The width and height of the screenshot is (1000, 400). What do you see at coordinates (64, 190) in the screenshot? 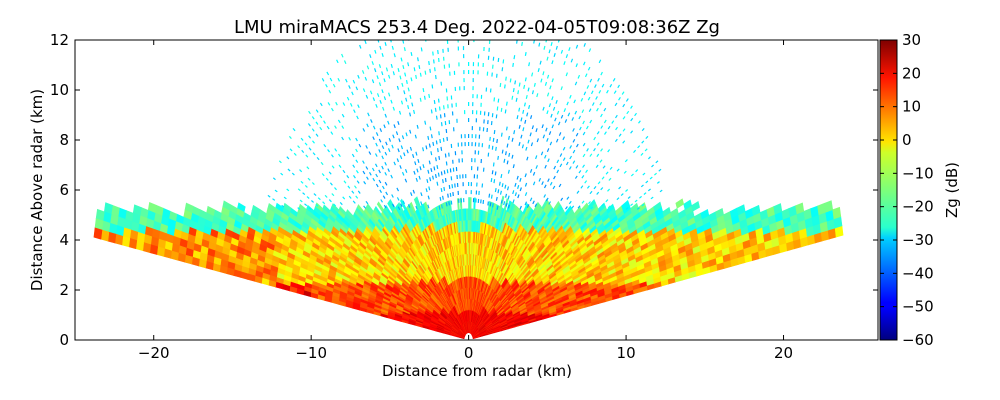
I see `y-tick-label: 6` at bounding box center [64, 190].